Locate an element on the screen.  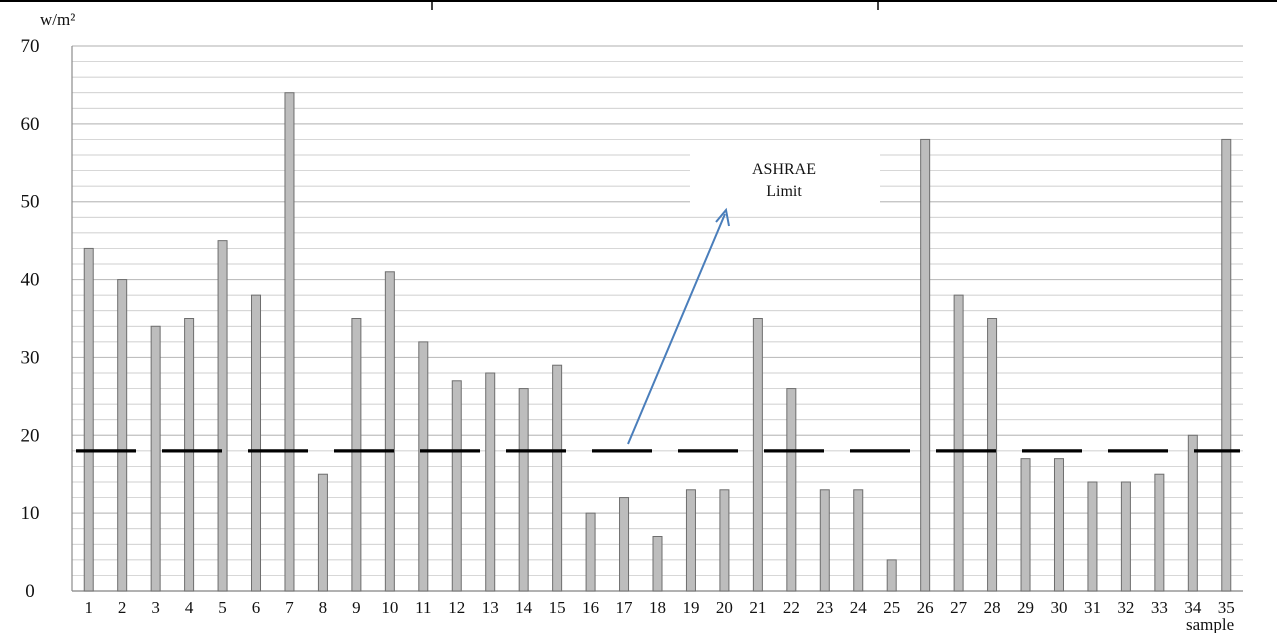
y-tick-label: 60 is located at coordinates (30, 124).